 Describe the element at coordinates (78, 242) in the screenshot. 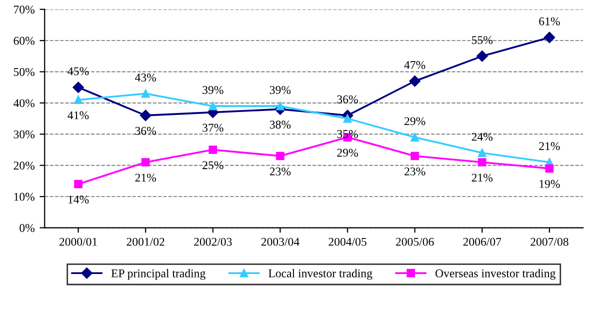

I see `x-tick-label: 2000/01` at that location.